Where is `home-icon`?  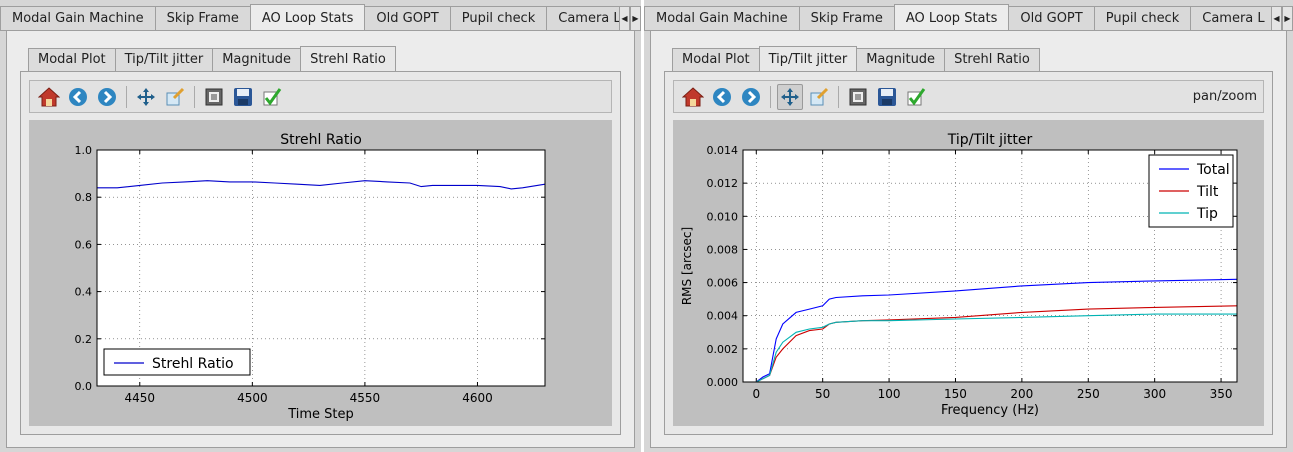 home-icon is located at coordinates (49, 96).